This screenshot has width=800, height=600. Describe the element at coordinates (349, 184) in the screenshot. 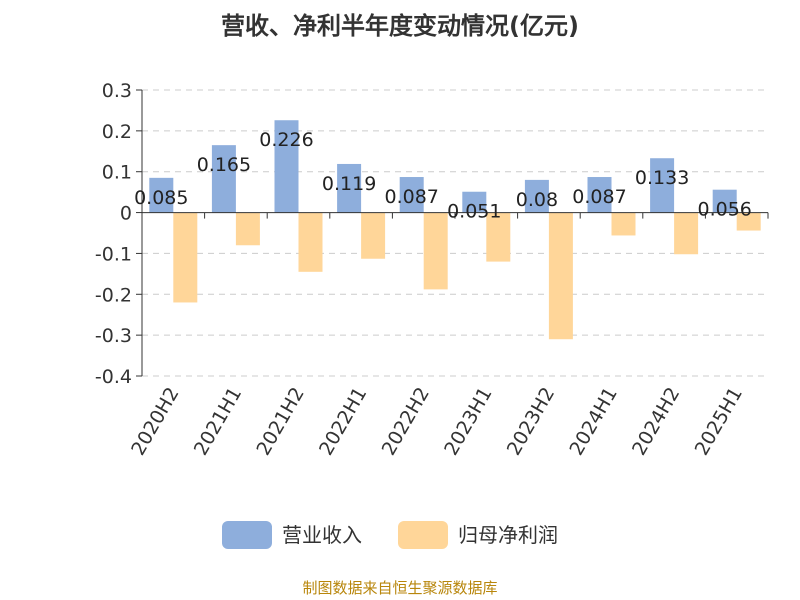

I see `data-label: 0.119` at that location.